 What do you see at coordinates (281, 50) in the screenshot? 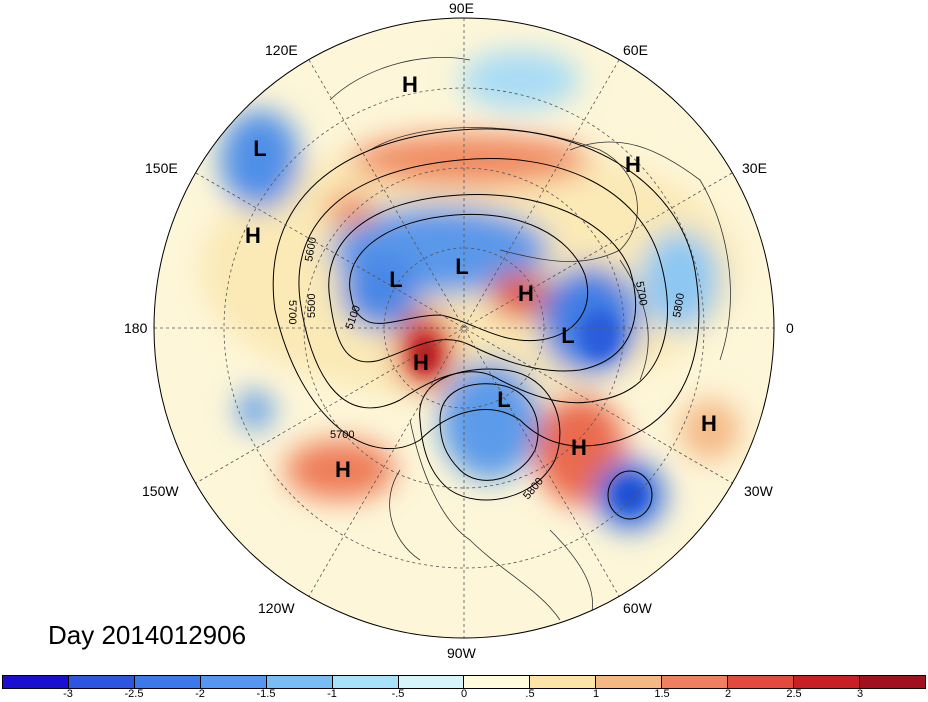
I see `lon-label-120e: 120E` at bounding box center [281, 50].